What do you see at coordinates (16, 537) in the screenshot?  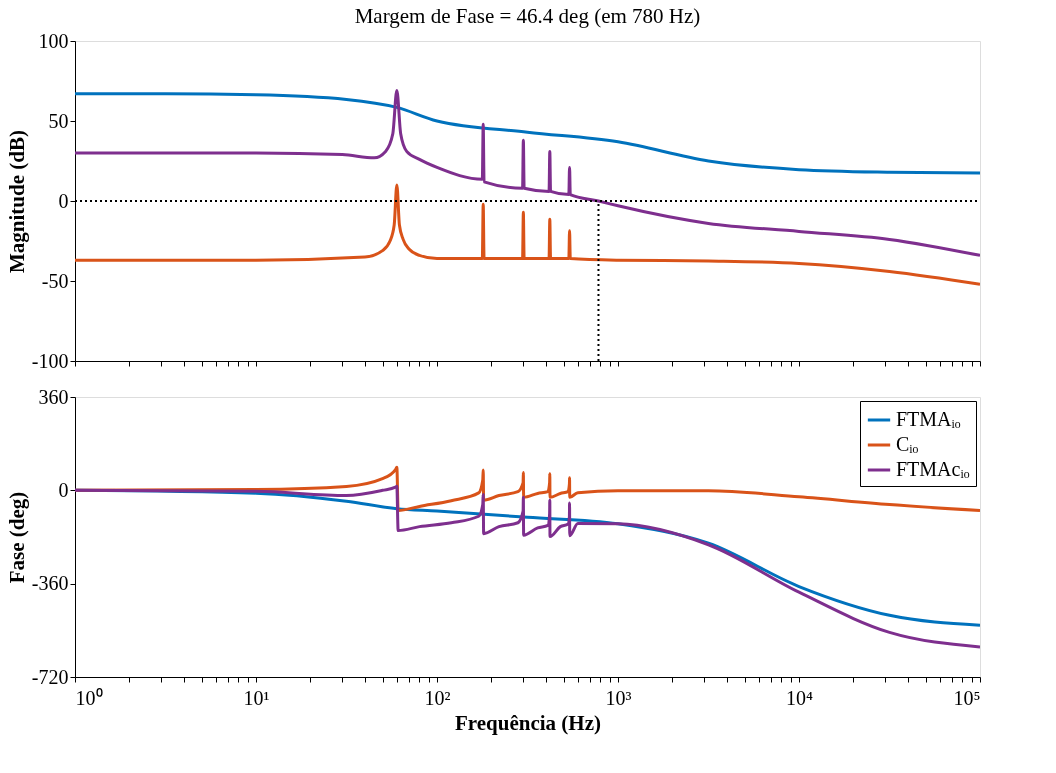 I see `y-axis-title: Fase (deg)` at bounding box center [16, 537].